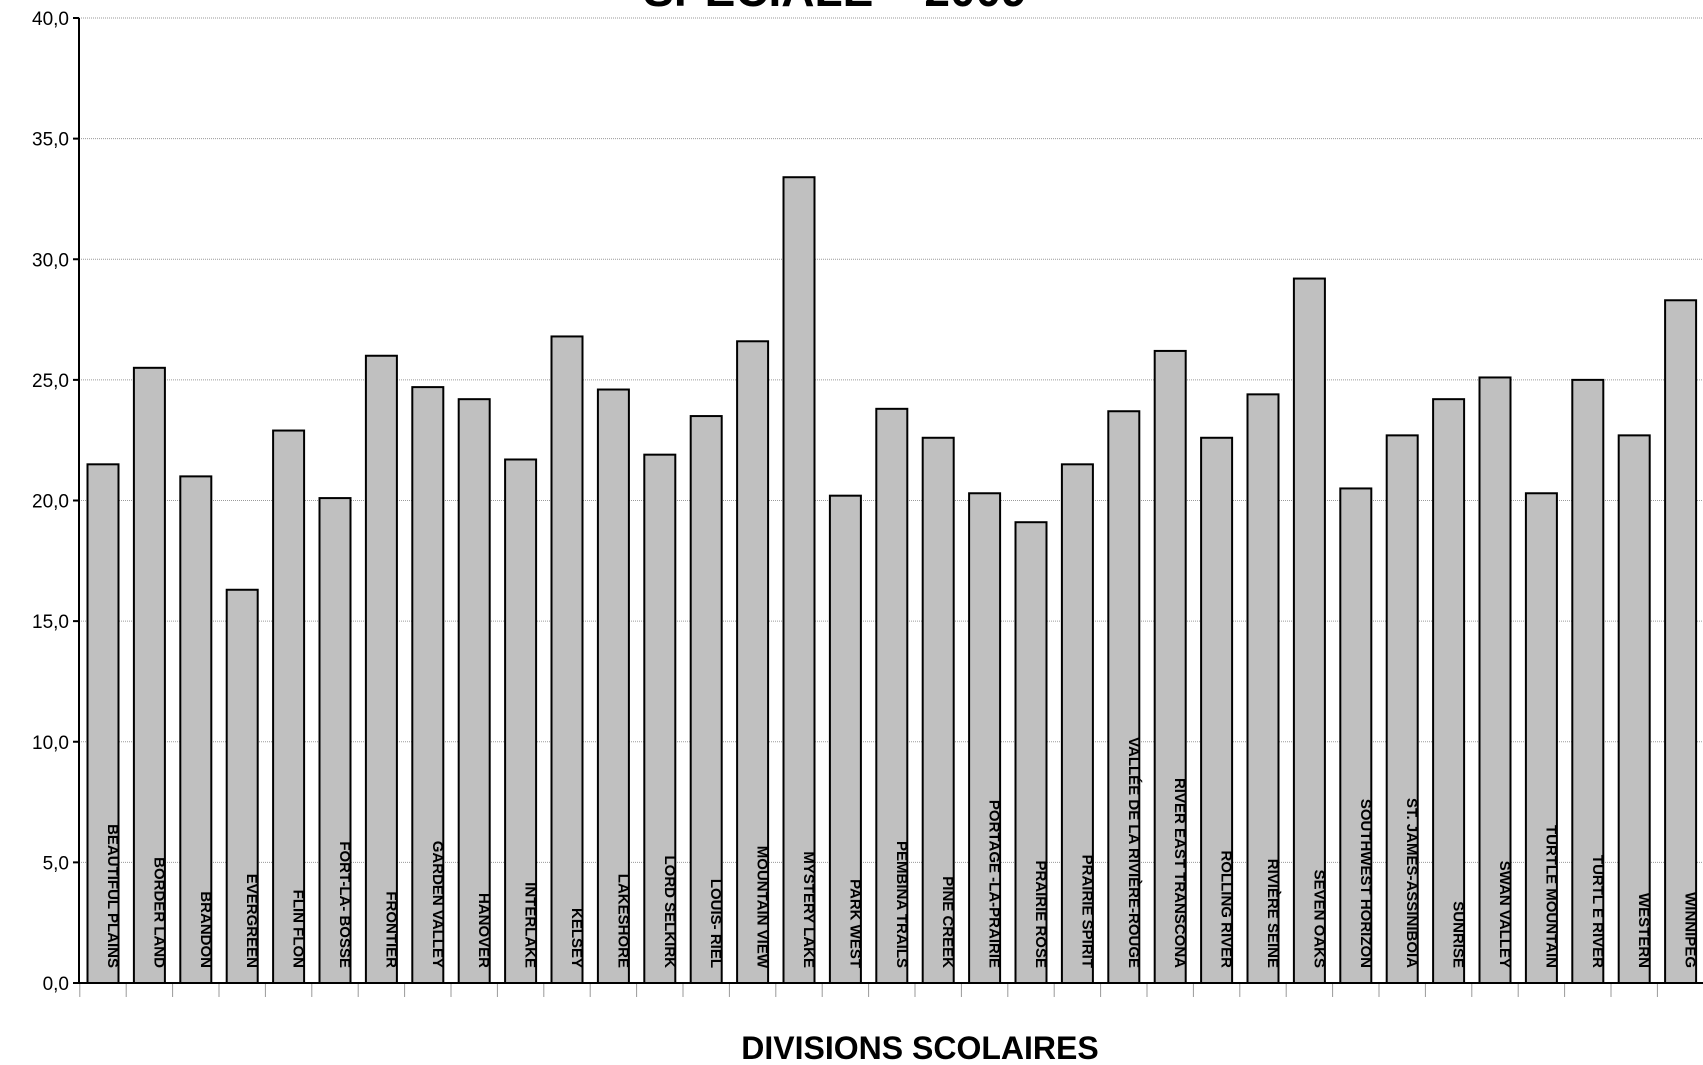 The height and width of the screenshot is (1065, 1703). I want to click on category-label: SWAN VALLEY, so click(1504, 914).